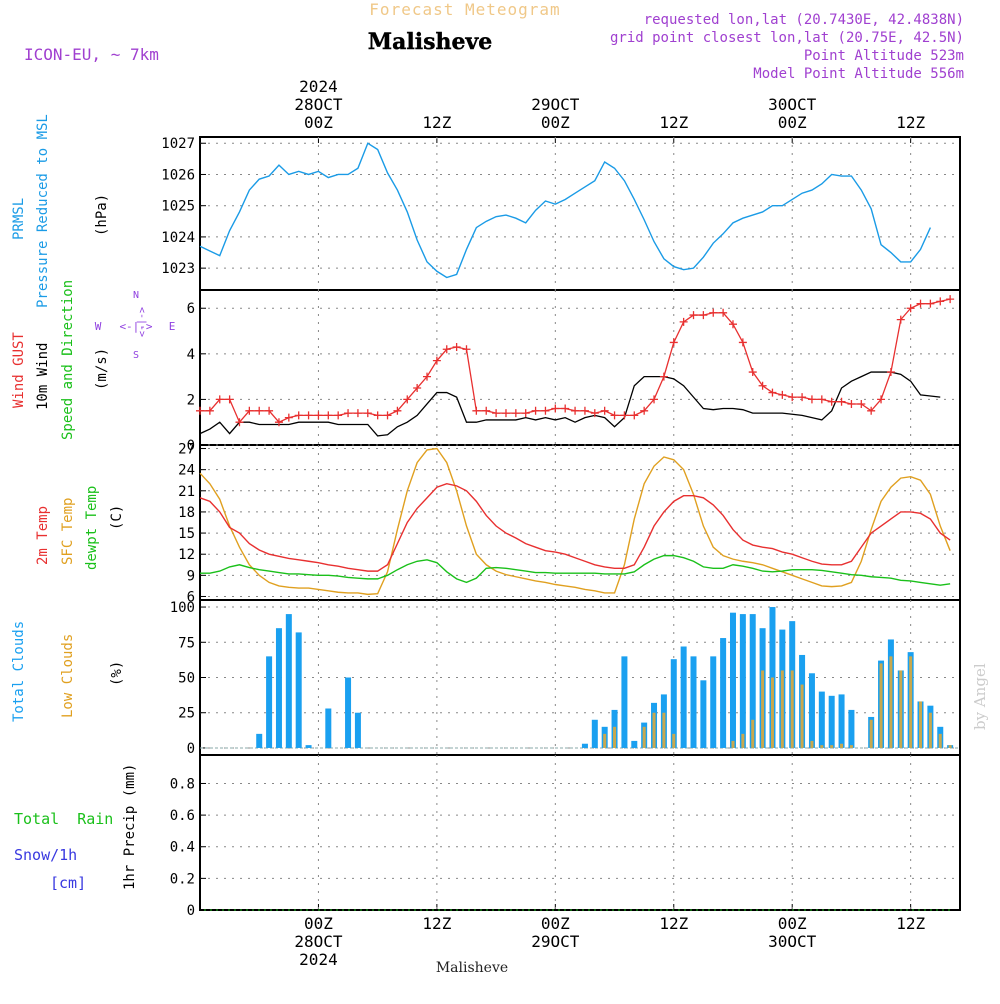 Image resolution: width=1000 pixels, height=1004 pixels. I want to click on bottom-tick-label: 2024, so click(318, 959).